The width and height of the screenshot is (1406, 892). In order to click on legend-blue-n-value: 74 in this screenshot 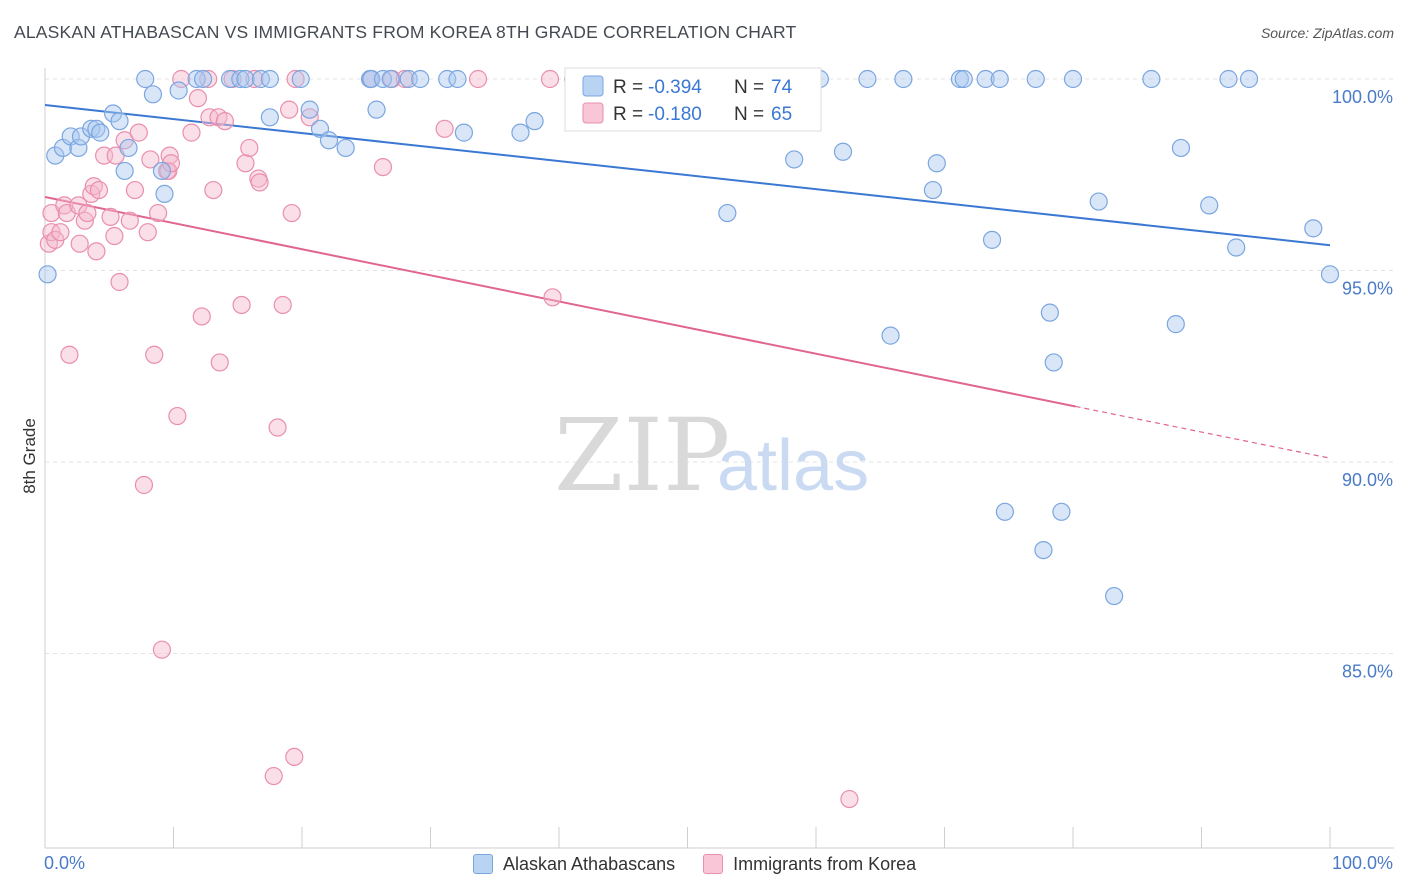, I will do `click(782, 87)`.